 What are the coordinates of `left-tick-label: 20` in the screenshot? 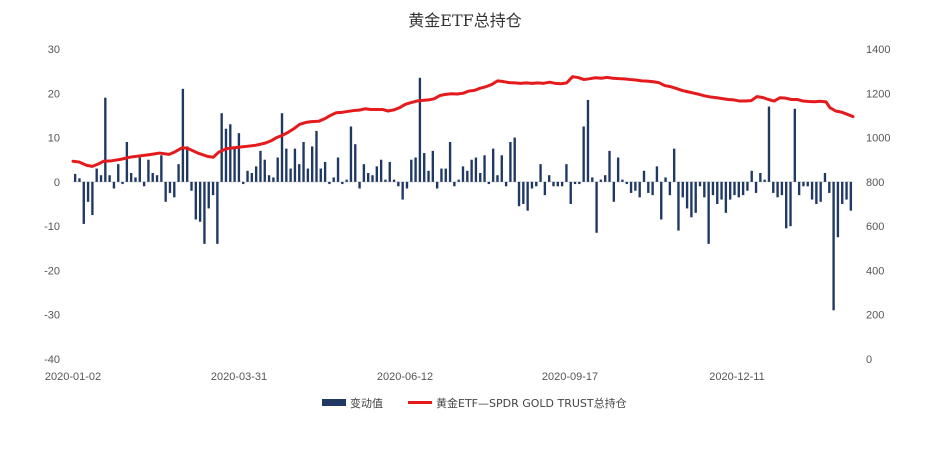 It's located at (54, 94).